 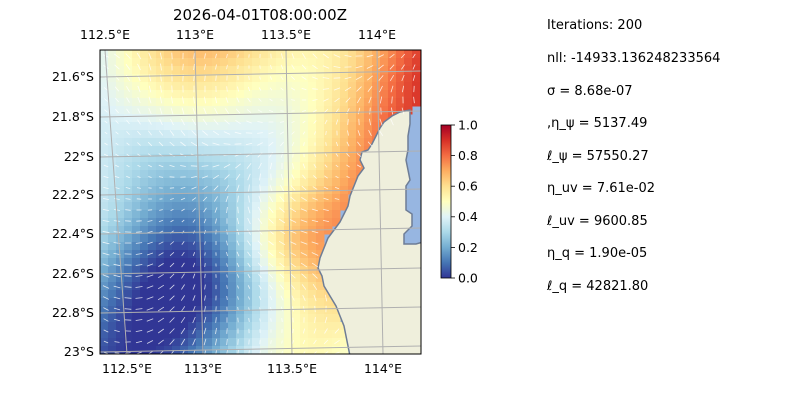 What do you see at coordinates (73, 312) in the screenshot?
I see `lat-label: 22.8°S` at bounding box center [73, 312].